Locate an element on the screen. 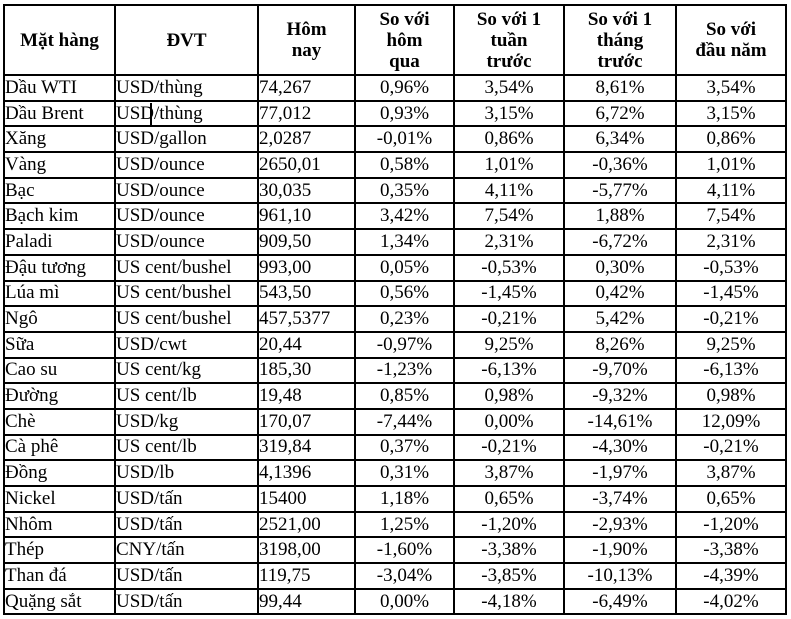  change-vs-week: -0,53% is located at coordinates (509, 267).